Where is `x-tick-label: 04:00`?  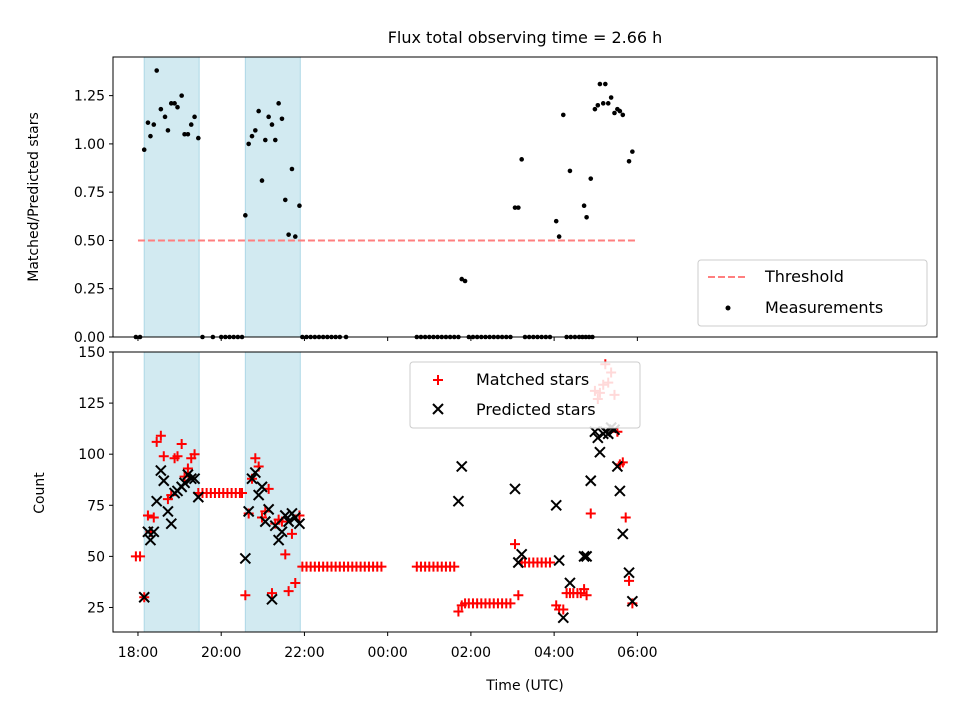
x-tick-label: 04:00 is located at coordinates (554, 653).